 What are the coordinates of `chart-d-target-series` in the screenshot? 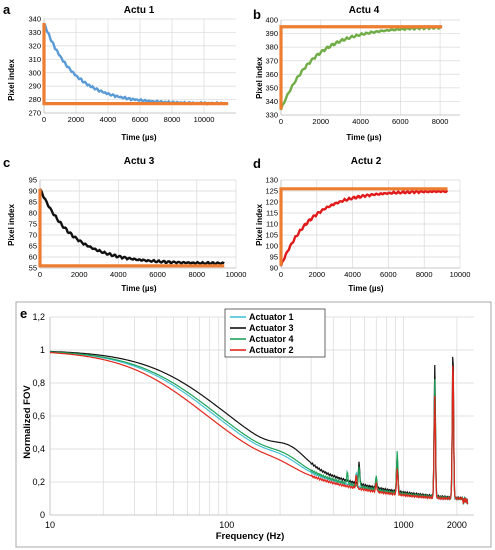 It's located at (363, 226).